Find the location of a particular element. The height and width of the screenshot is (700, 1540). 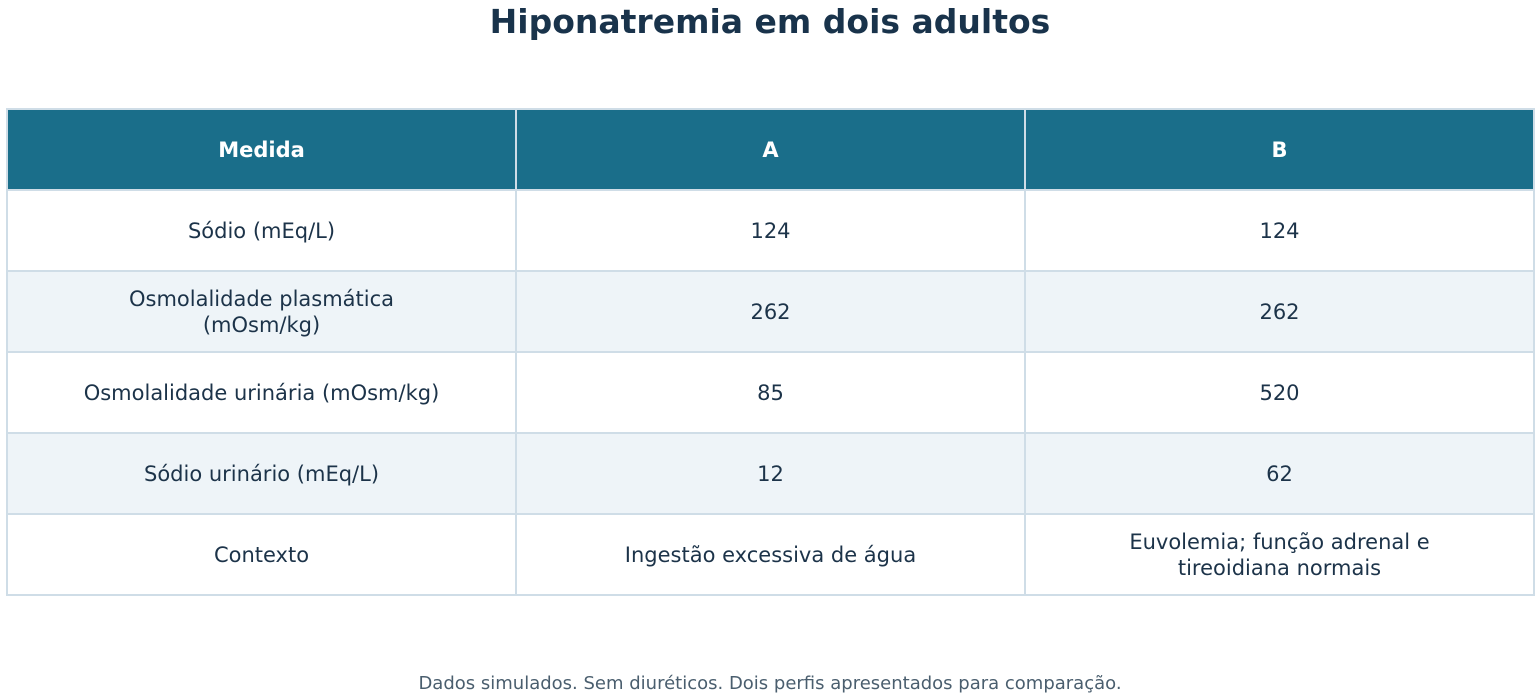

table-cell-a: Ingestão excessiva de água is located at coordinates (770, 554).